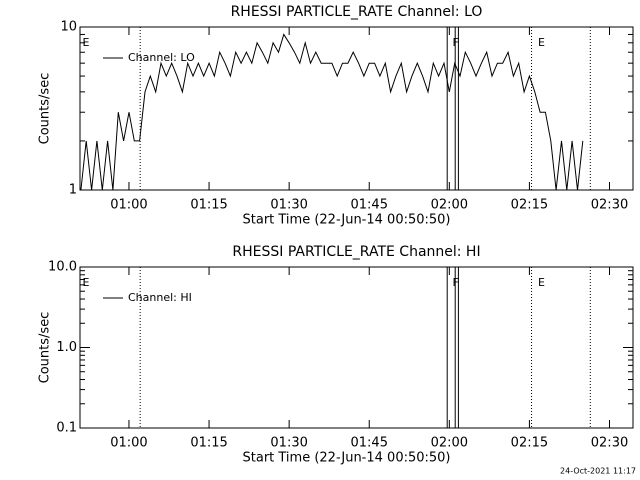  I want to click on y-tick-label: 1, so click(73, 190).